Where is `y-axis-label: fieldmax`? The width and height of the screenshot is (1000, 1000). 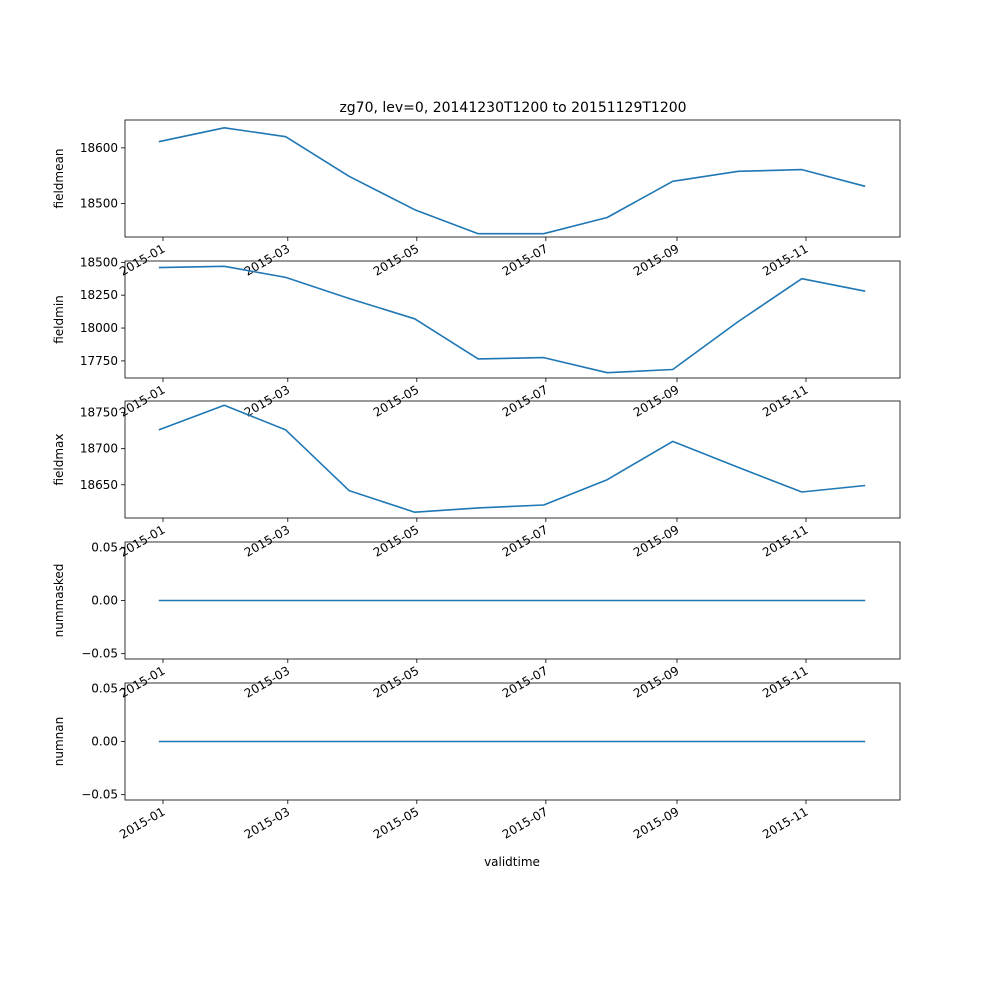
y-axis-label: fieldmax is located at coordinates (59, 459).